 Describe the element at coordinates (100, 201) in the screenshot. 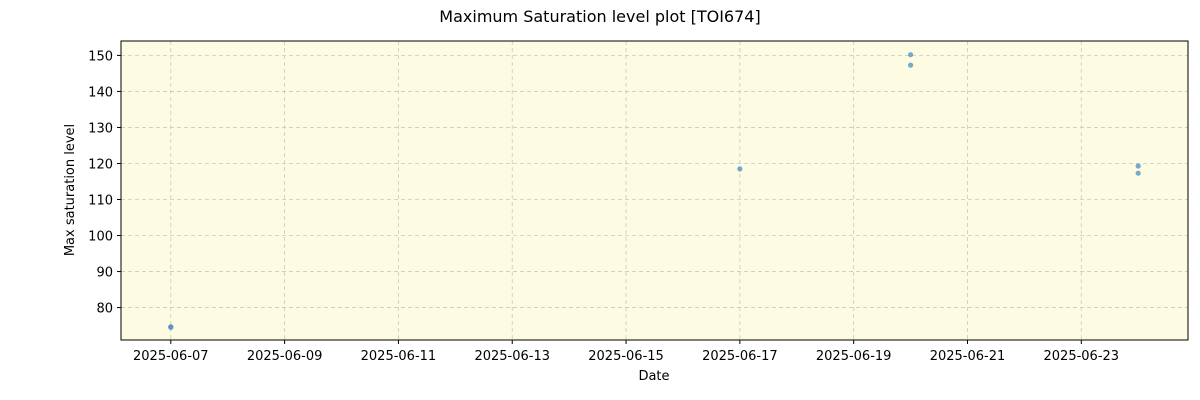

I see `y-tick-label: 110` at that location.